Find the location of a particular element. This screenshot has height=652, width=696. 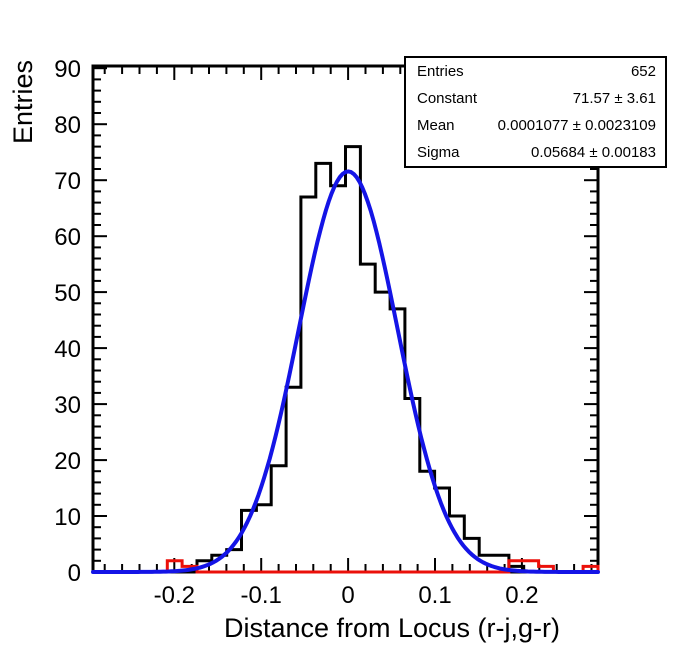

y-tick-label: 60 is located at coordinates (67, 237).